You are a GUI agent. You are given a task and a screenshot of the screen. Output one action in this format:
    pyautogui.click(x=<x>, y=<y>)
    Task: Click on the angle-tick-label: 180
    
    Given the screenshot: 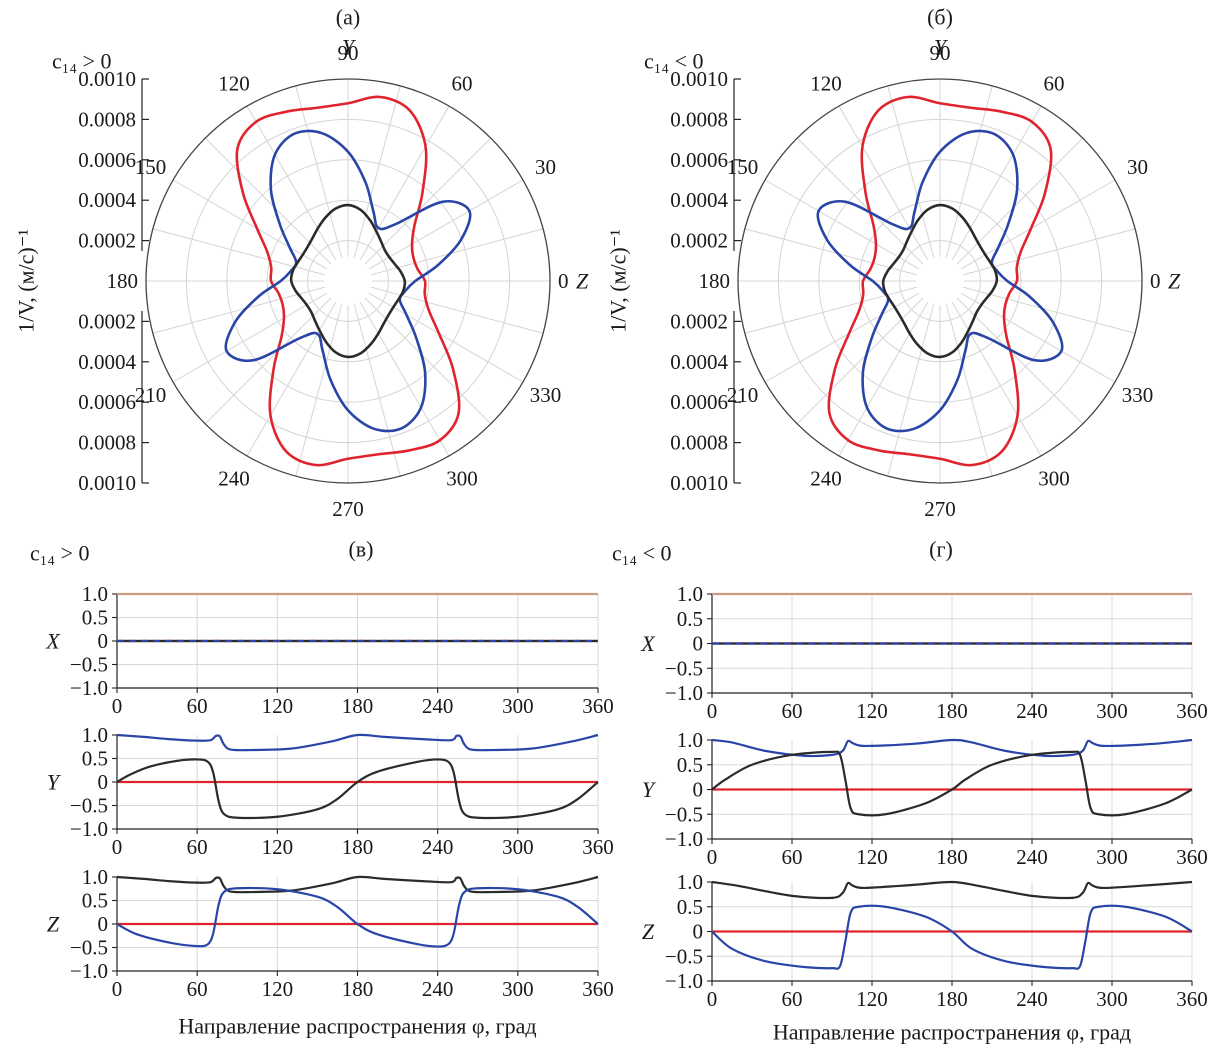 What is the action you would take?
    pyautogui.click(x=715, y=281)
    